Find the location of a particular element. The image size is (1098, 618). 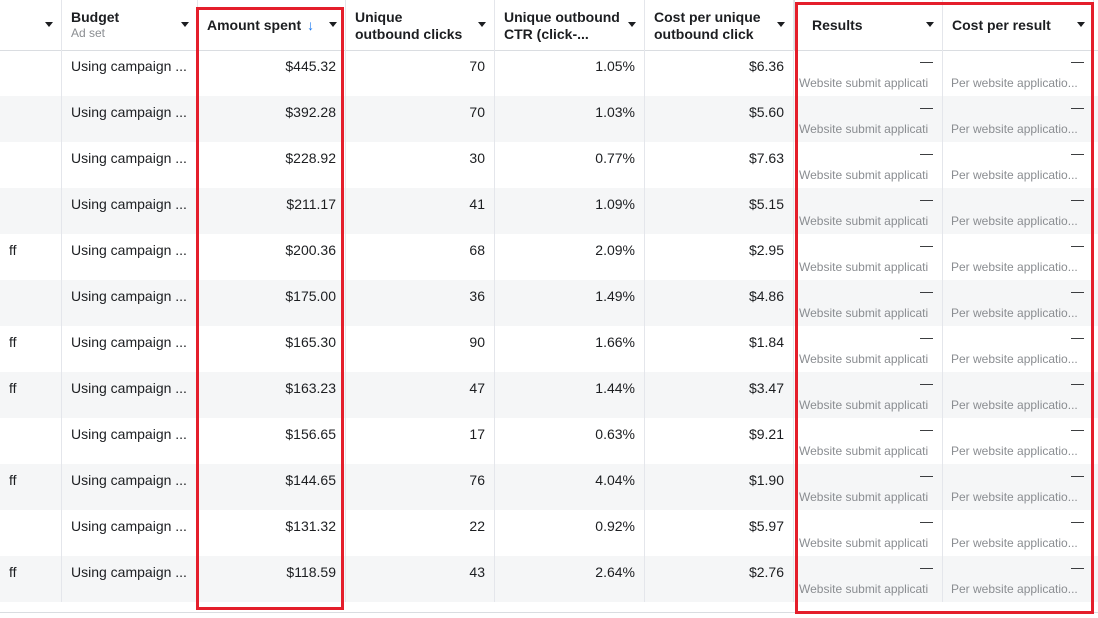

cell-unique-outbound-ctr: 0.63% is located at coordinates (570, 441).